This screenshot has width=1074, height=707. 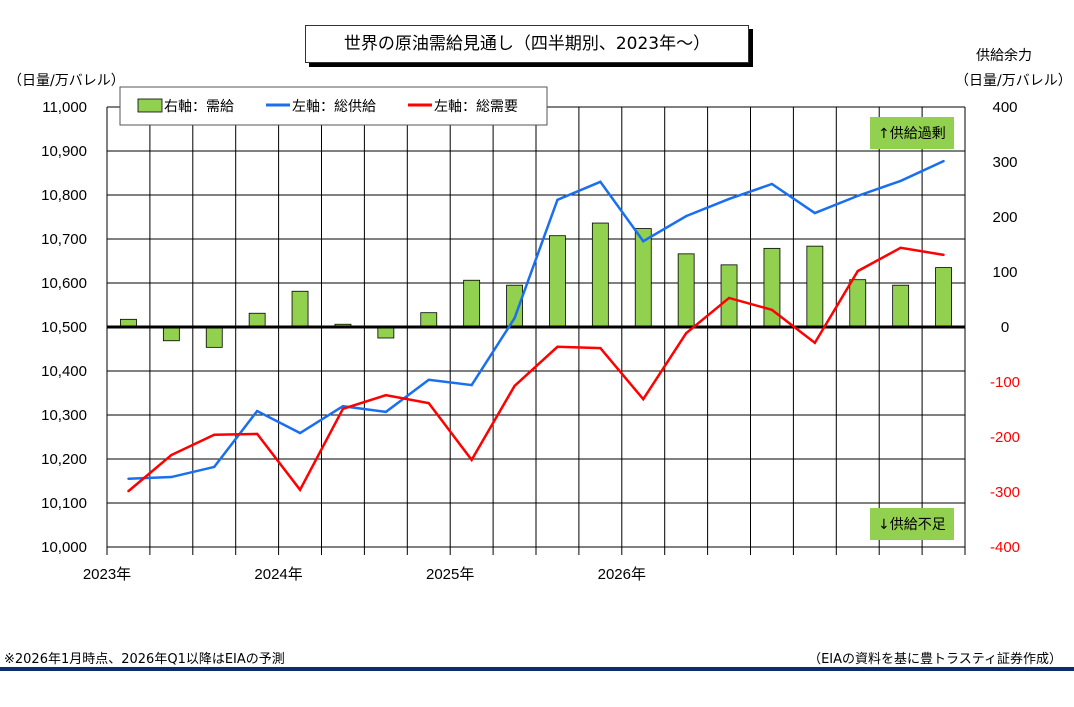 I want to click on legend-box, so click(x=333, y=106).